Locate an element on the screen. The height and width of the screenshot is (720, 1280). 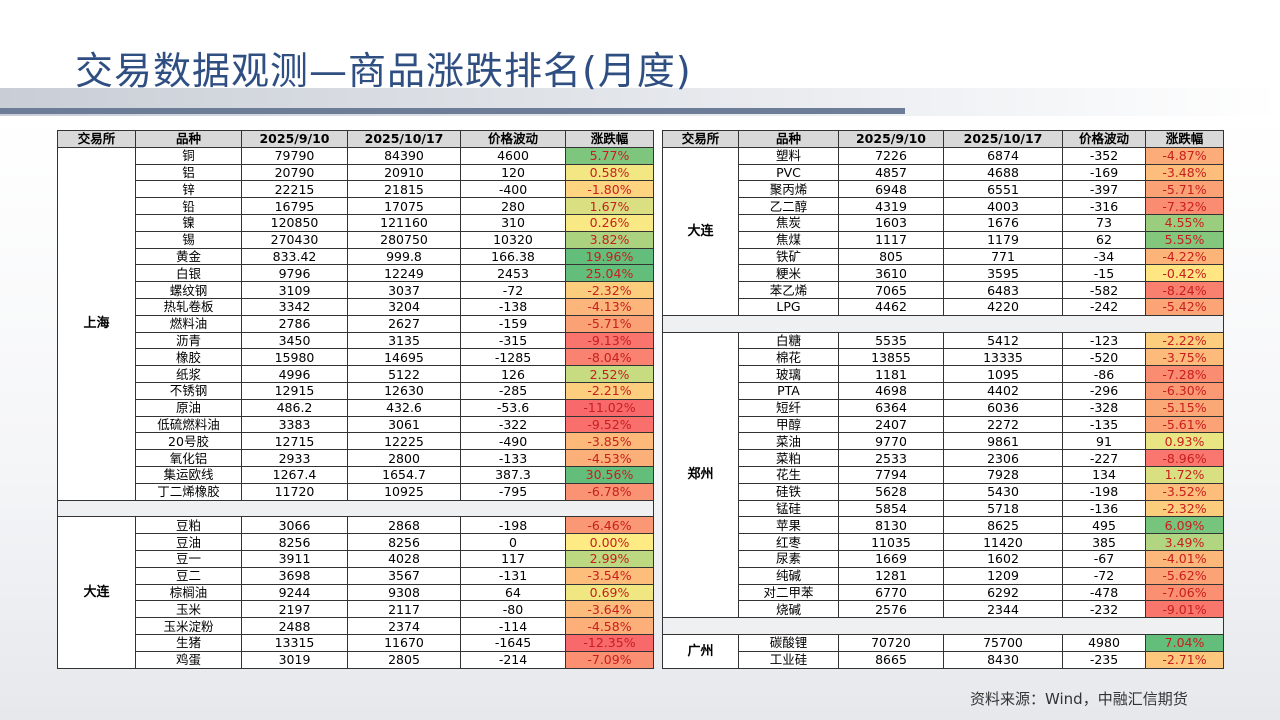
cell: 3037 is located at coordinates (404, 290).